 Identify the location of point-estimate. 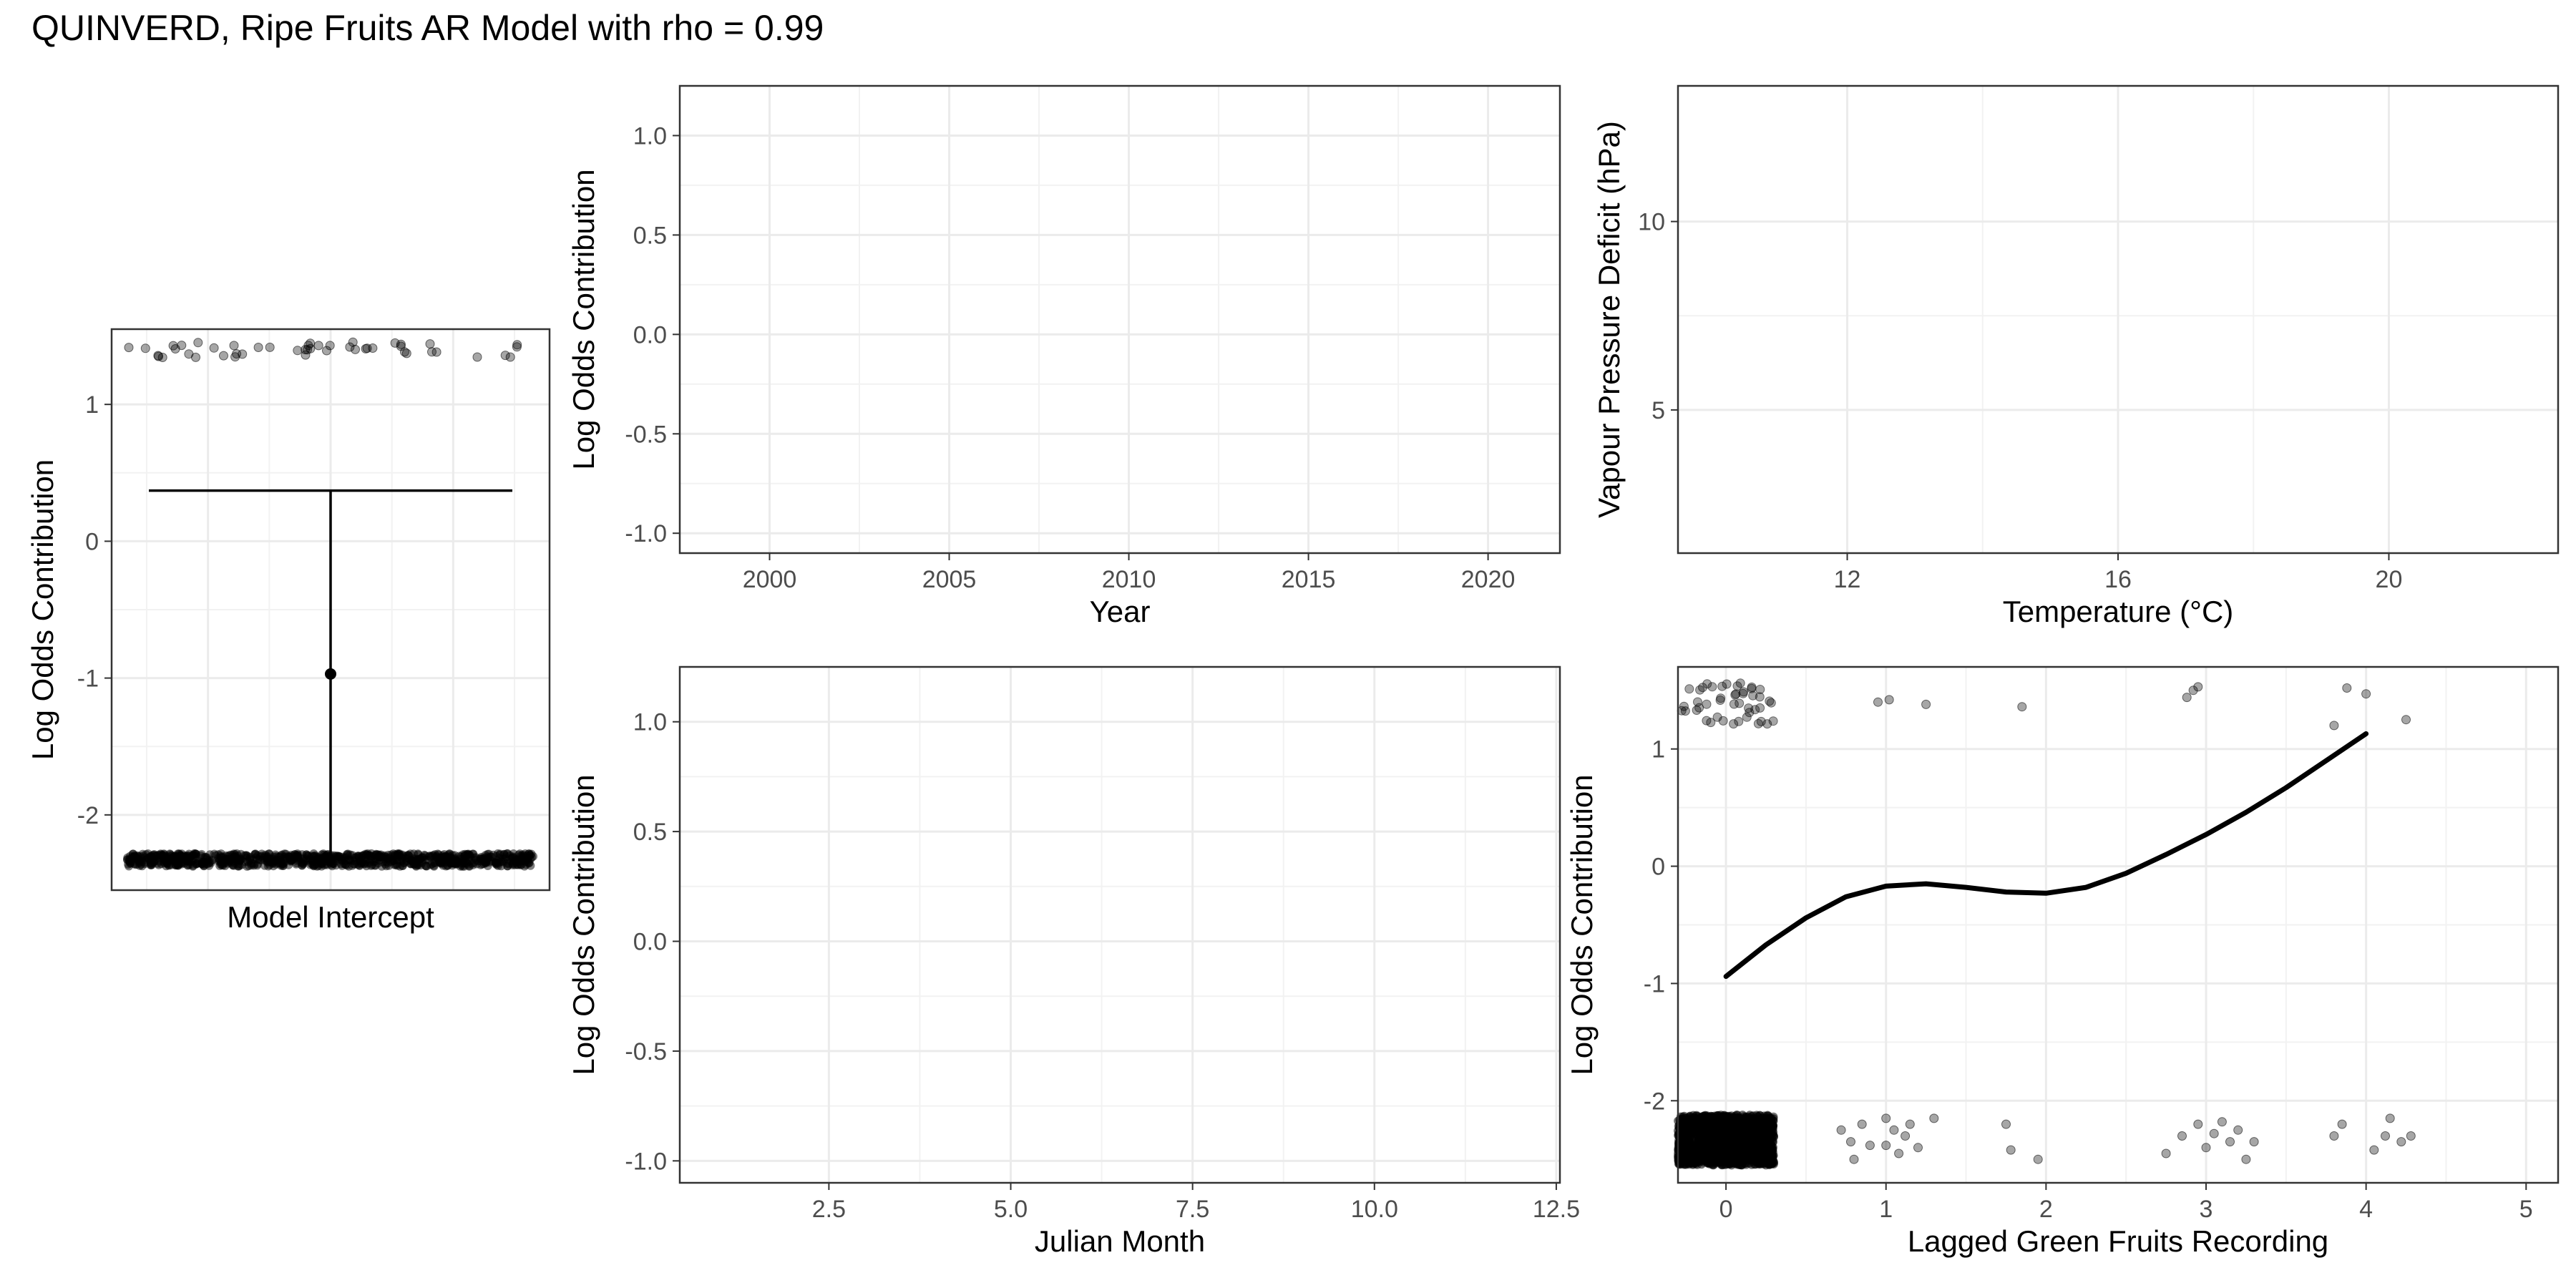
(330, 674).